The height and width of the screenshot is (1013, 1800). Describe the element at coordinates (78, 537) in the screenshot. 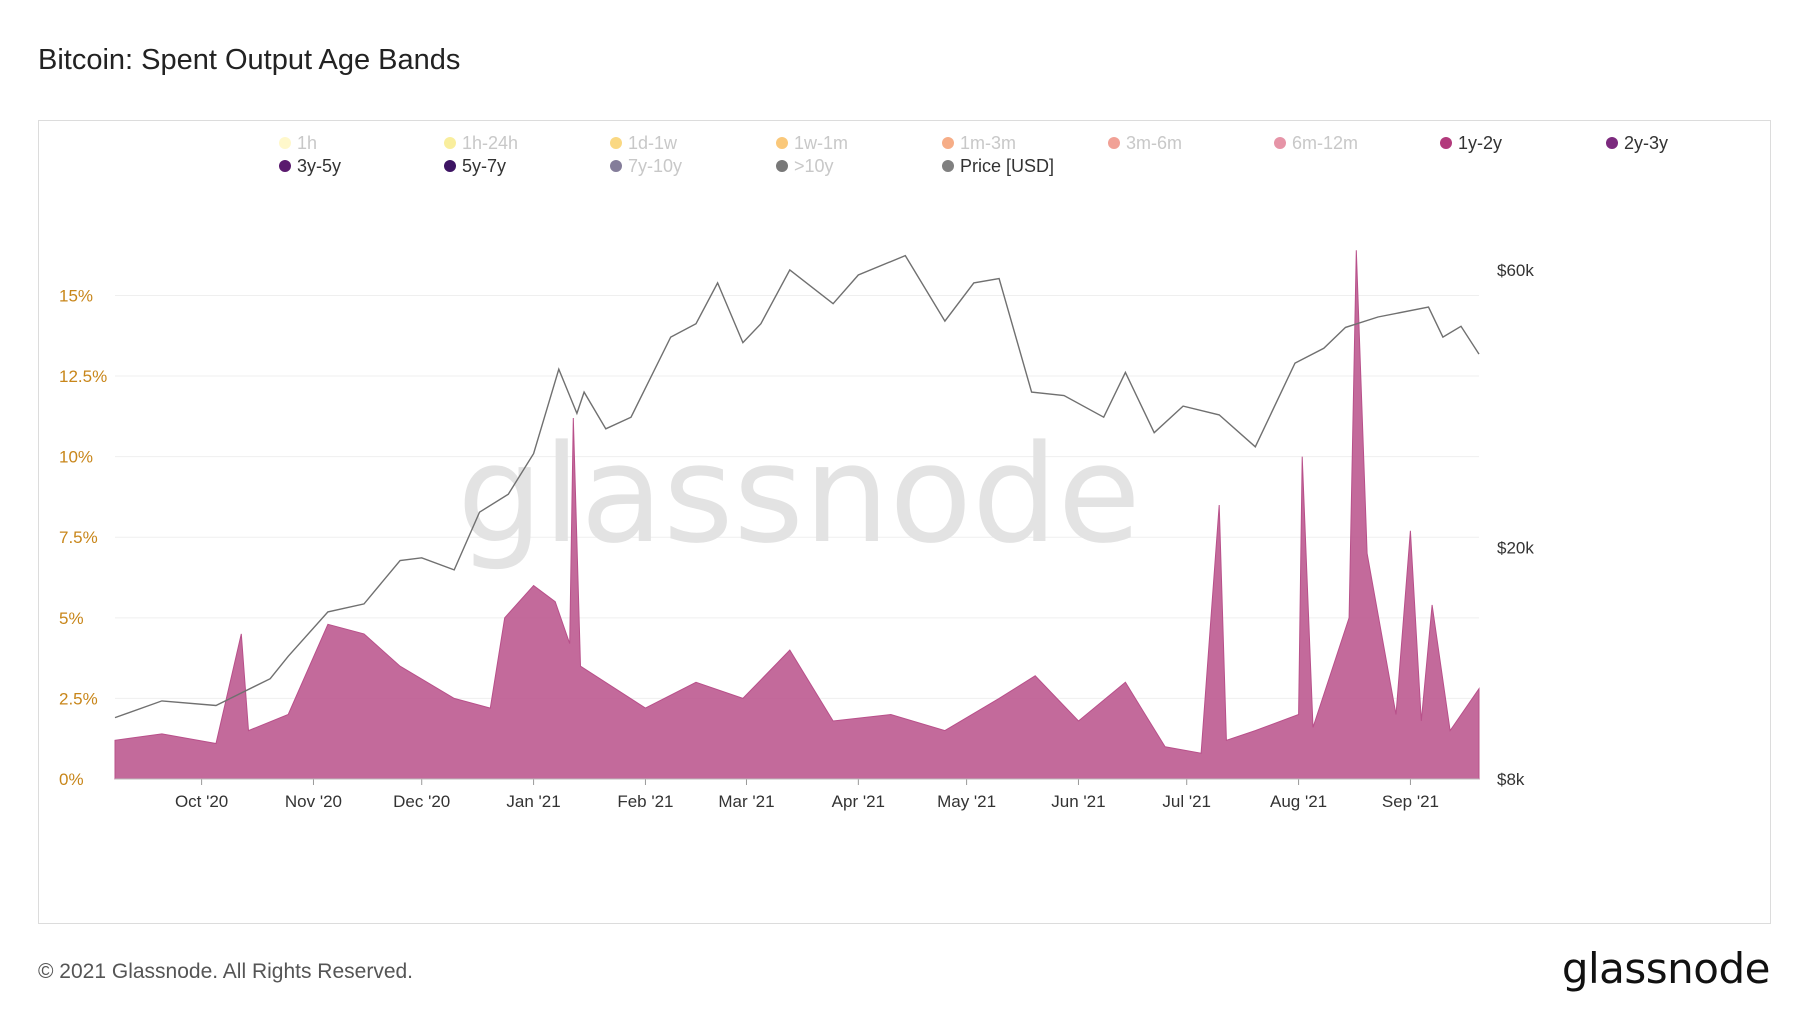

I see `y-left-tick-label: 7.5%` at that location.